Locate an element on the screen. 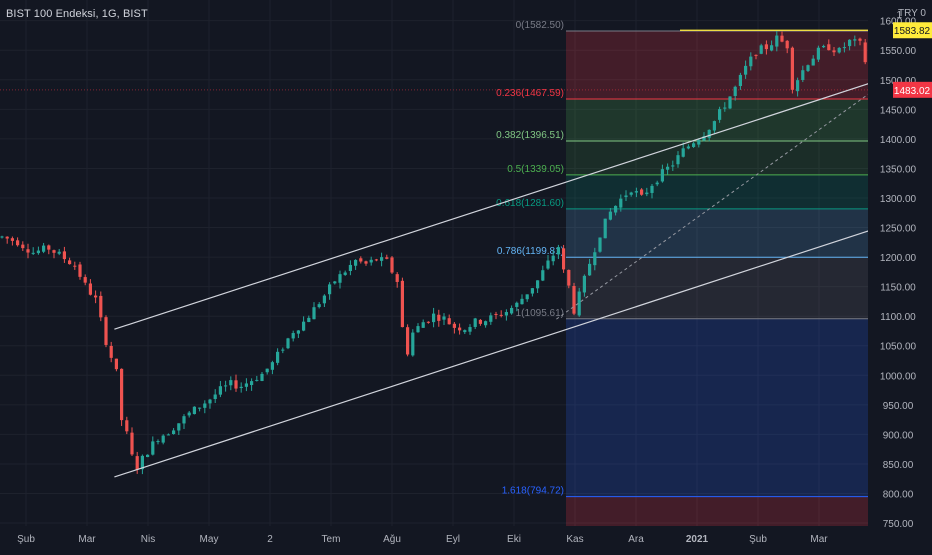 Image resolution: width=932 pixels, height=555 pixels. y-tick-label: 1100.00 is located at coordinates (898, 317).